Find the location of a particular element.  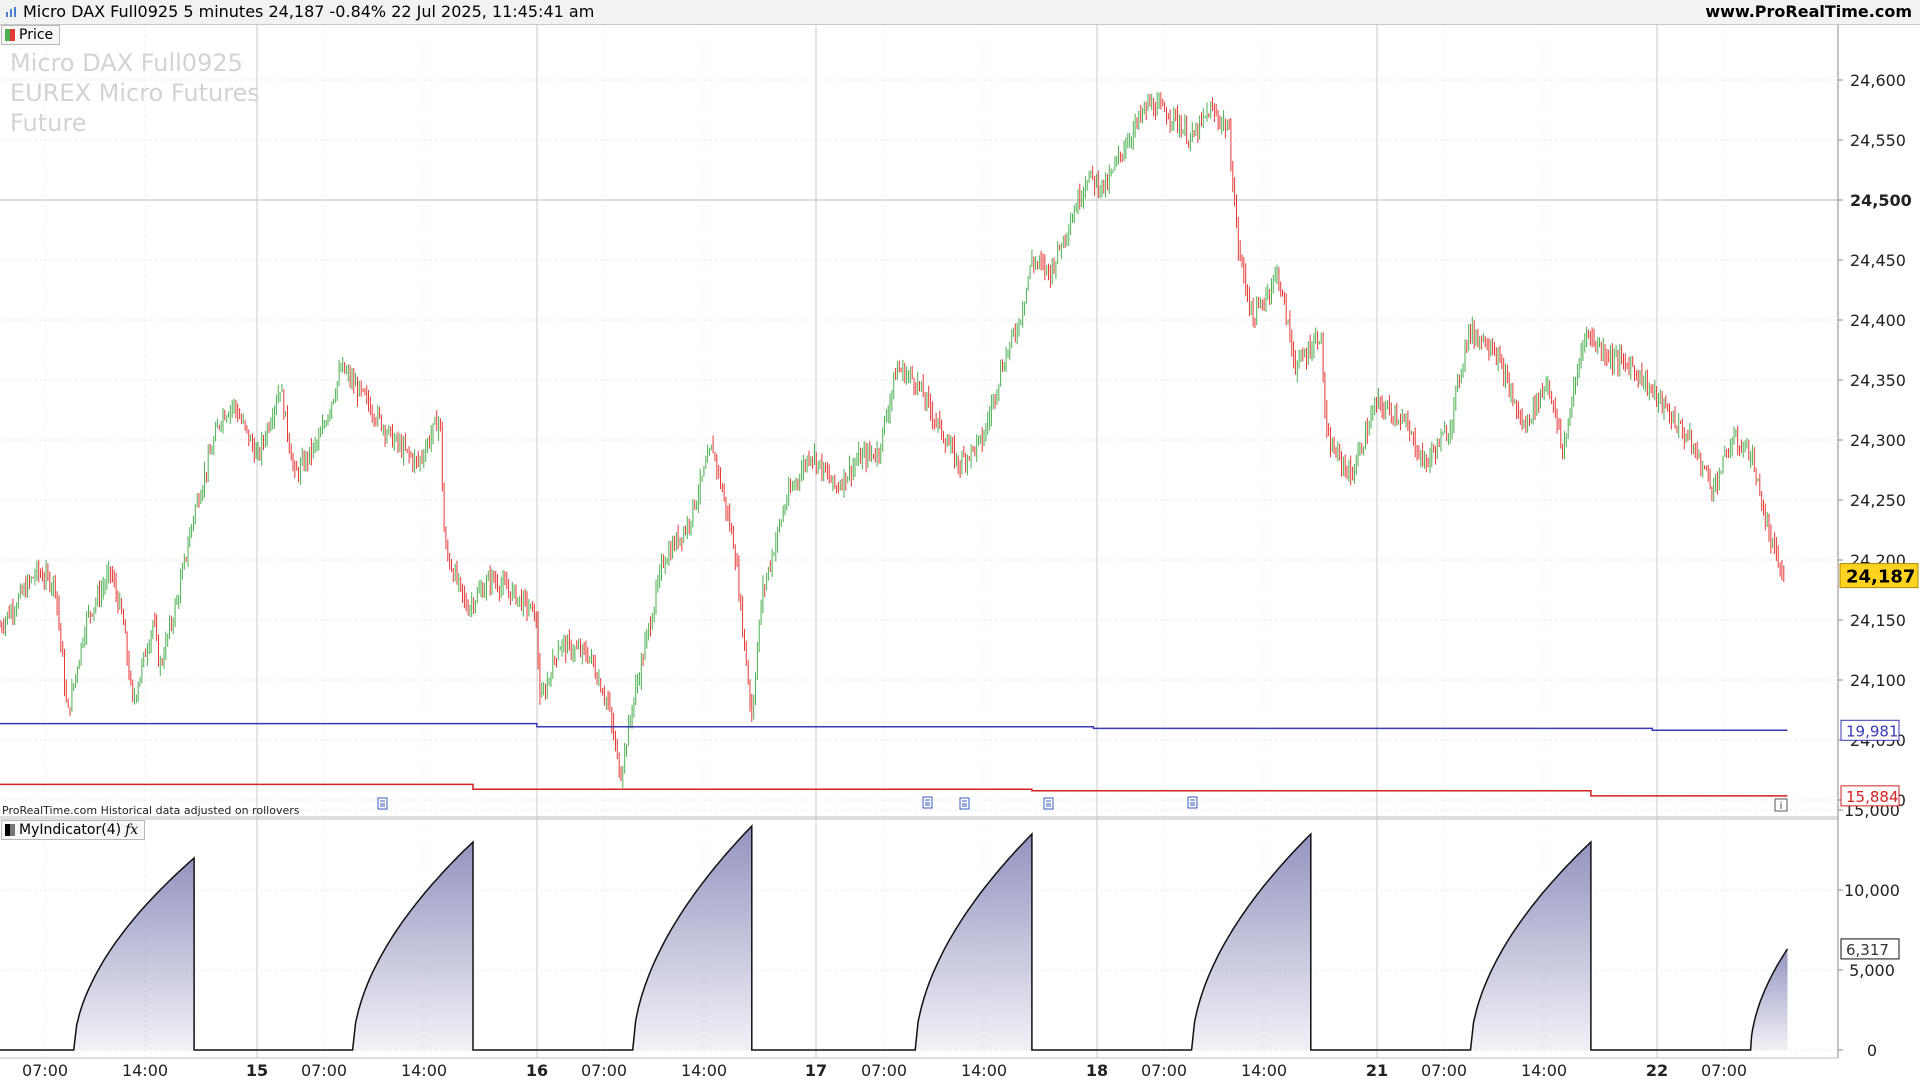

event-icons: i is located at coordinates (1082, 804).